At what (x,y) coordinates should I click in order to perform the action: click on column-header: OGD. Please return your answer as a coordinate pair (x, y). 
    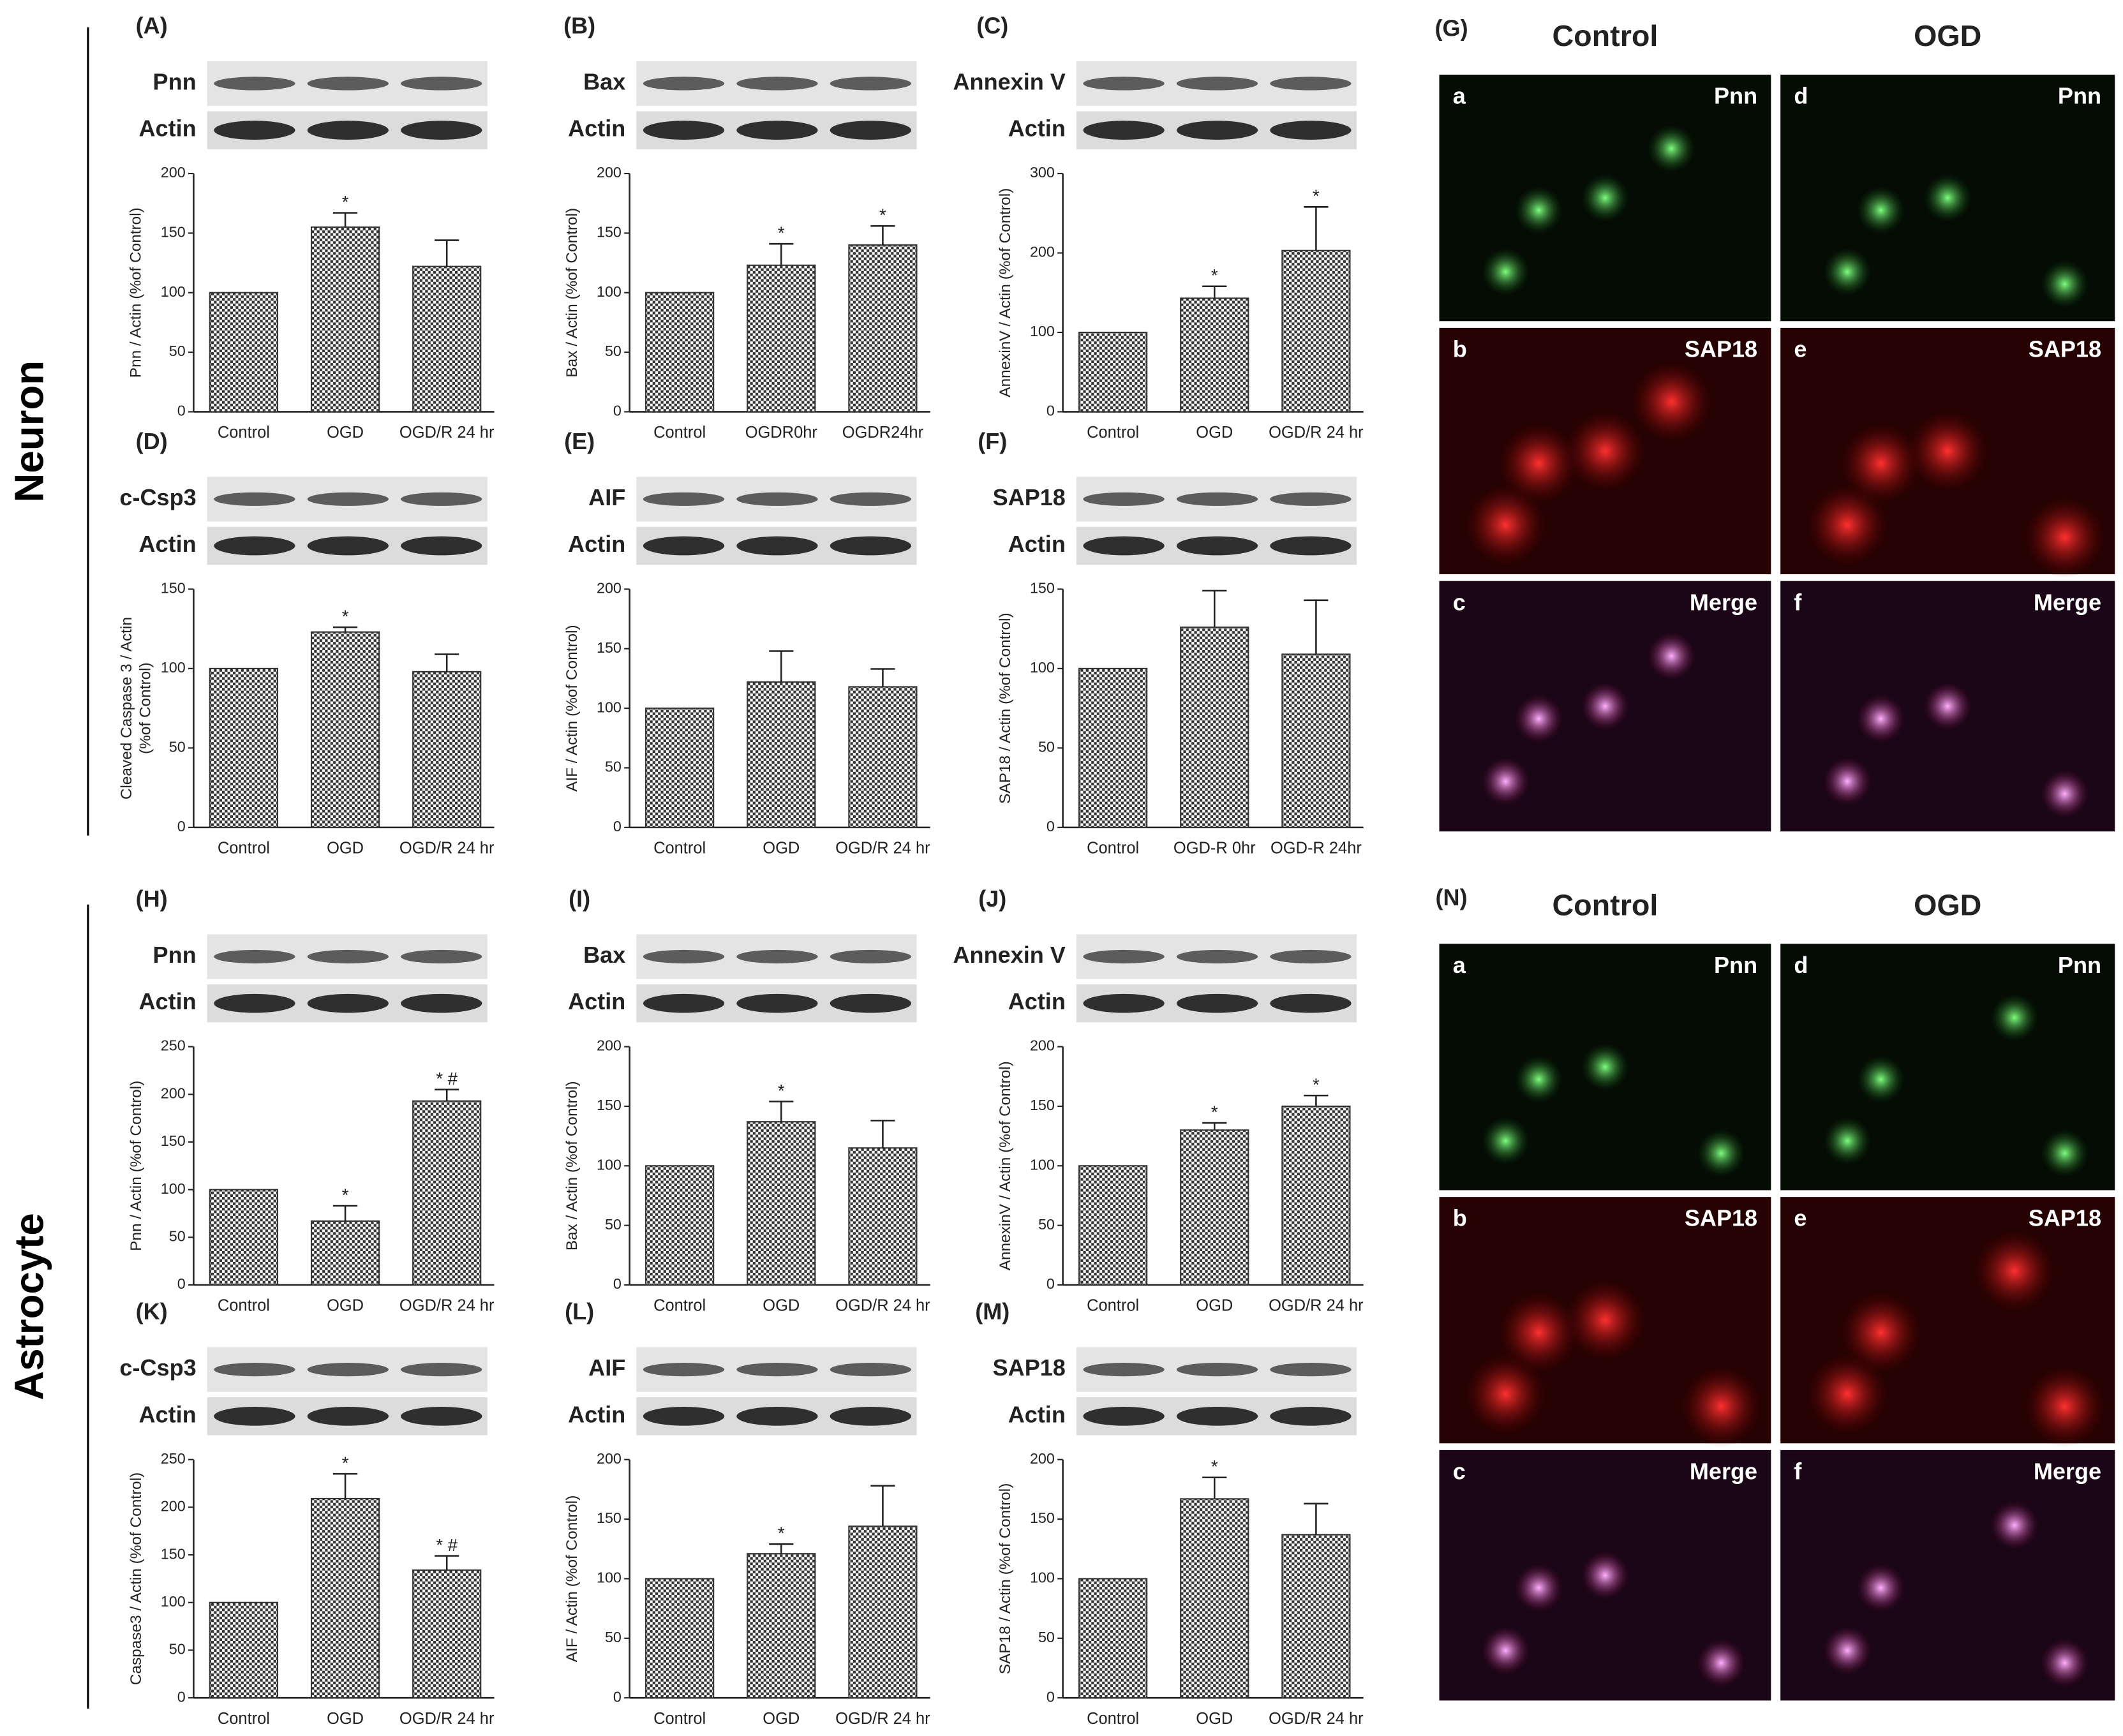
    Looking at the image, I should click on (1947, 35).